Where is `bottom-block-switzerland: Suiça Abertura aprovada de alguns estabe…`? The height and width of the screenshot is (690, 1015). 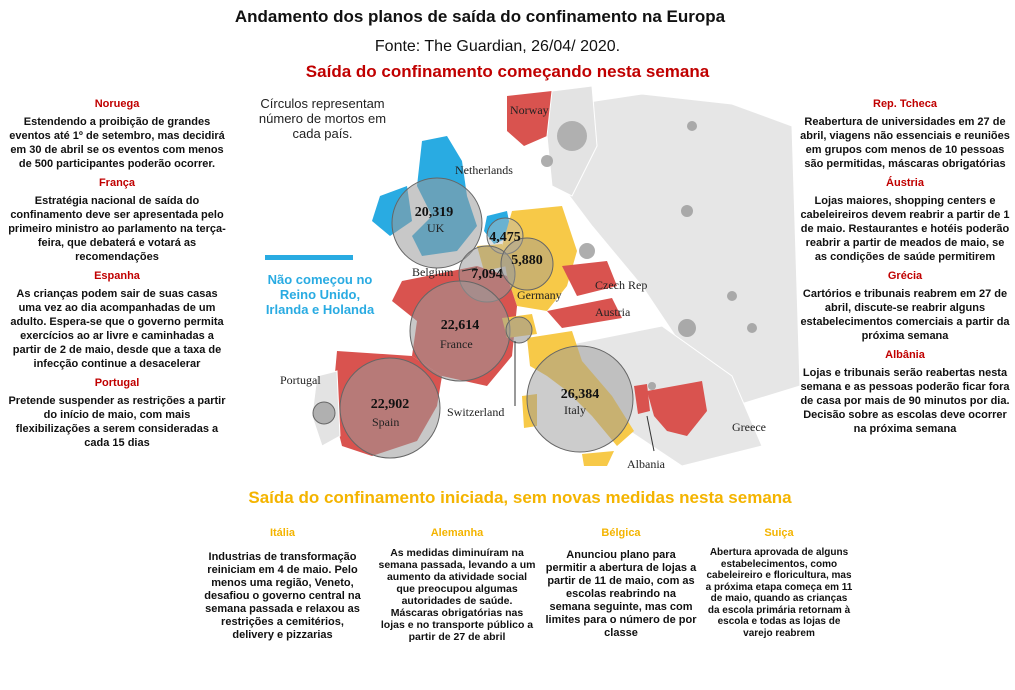
bottom-block-switzerland: Suiça Abertura aprovada de alguns estabe… is located at coordinates (779, 583).